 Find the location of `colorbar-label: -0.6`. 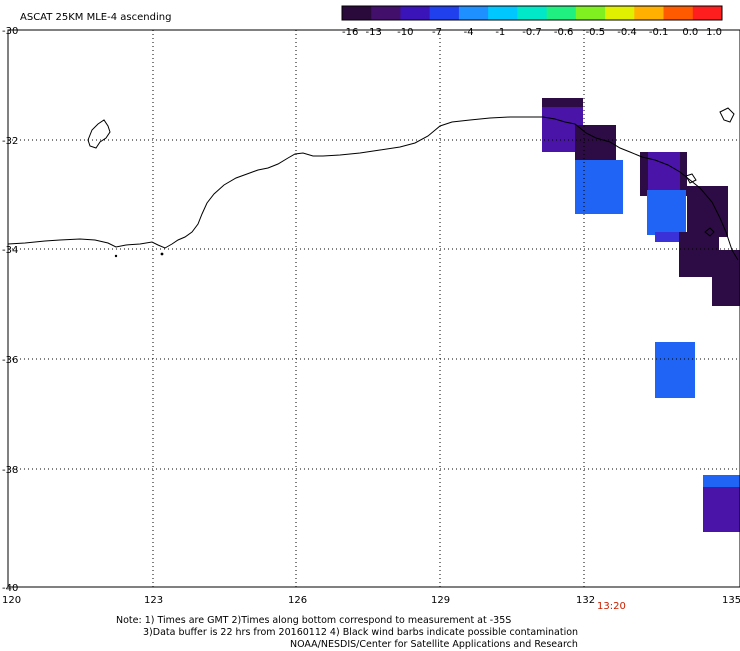

colorbar-label: -0.6 is located at coordinates (564, 32).